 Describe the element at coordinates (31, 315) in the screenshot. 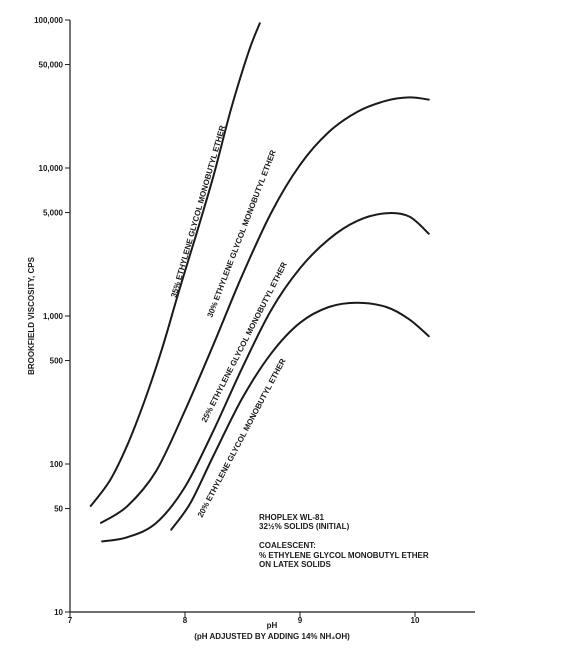

I see `y-axis-title: BROOKFIELD VISCOSITY, CPS` at that location.